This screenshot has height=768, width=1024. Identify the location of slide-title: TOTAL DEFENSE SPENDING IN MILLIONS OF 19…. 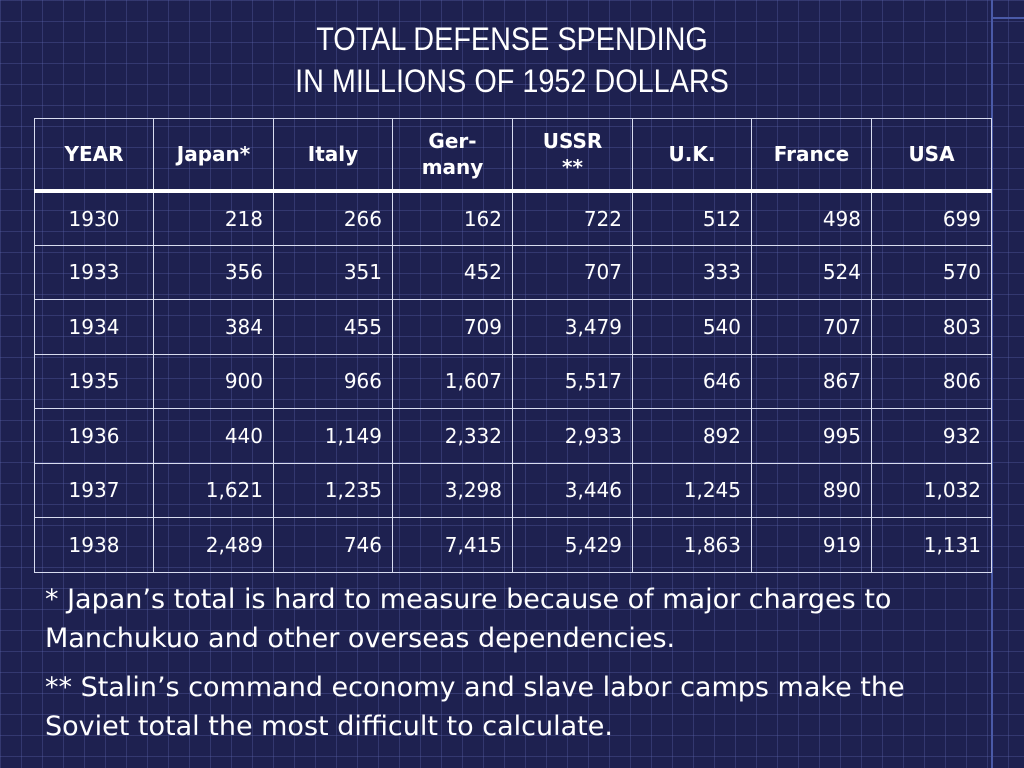
(512, 60).